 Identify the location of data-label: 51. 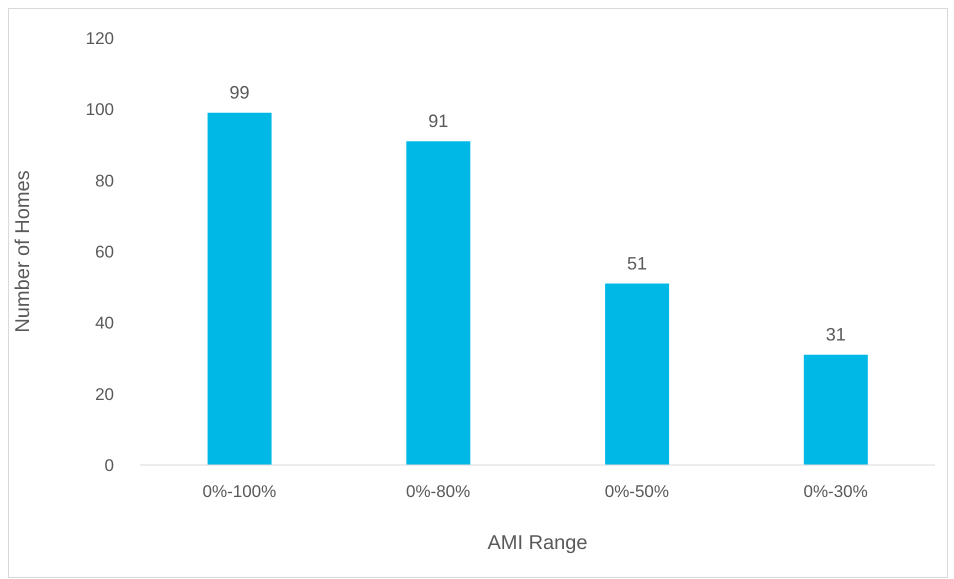
(637, 264).